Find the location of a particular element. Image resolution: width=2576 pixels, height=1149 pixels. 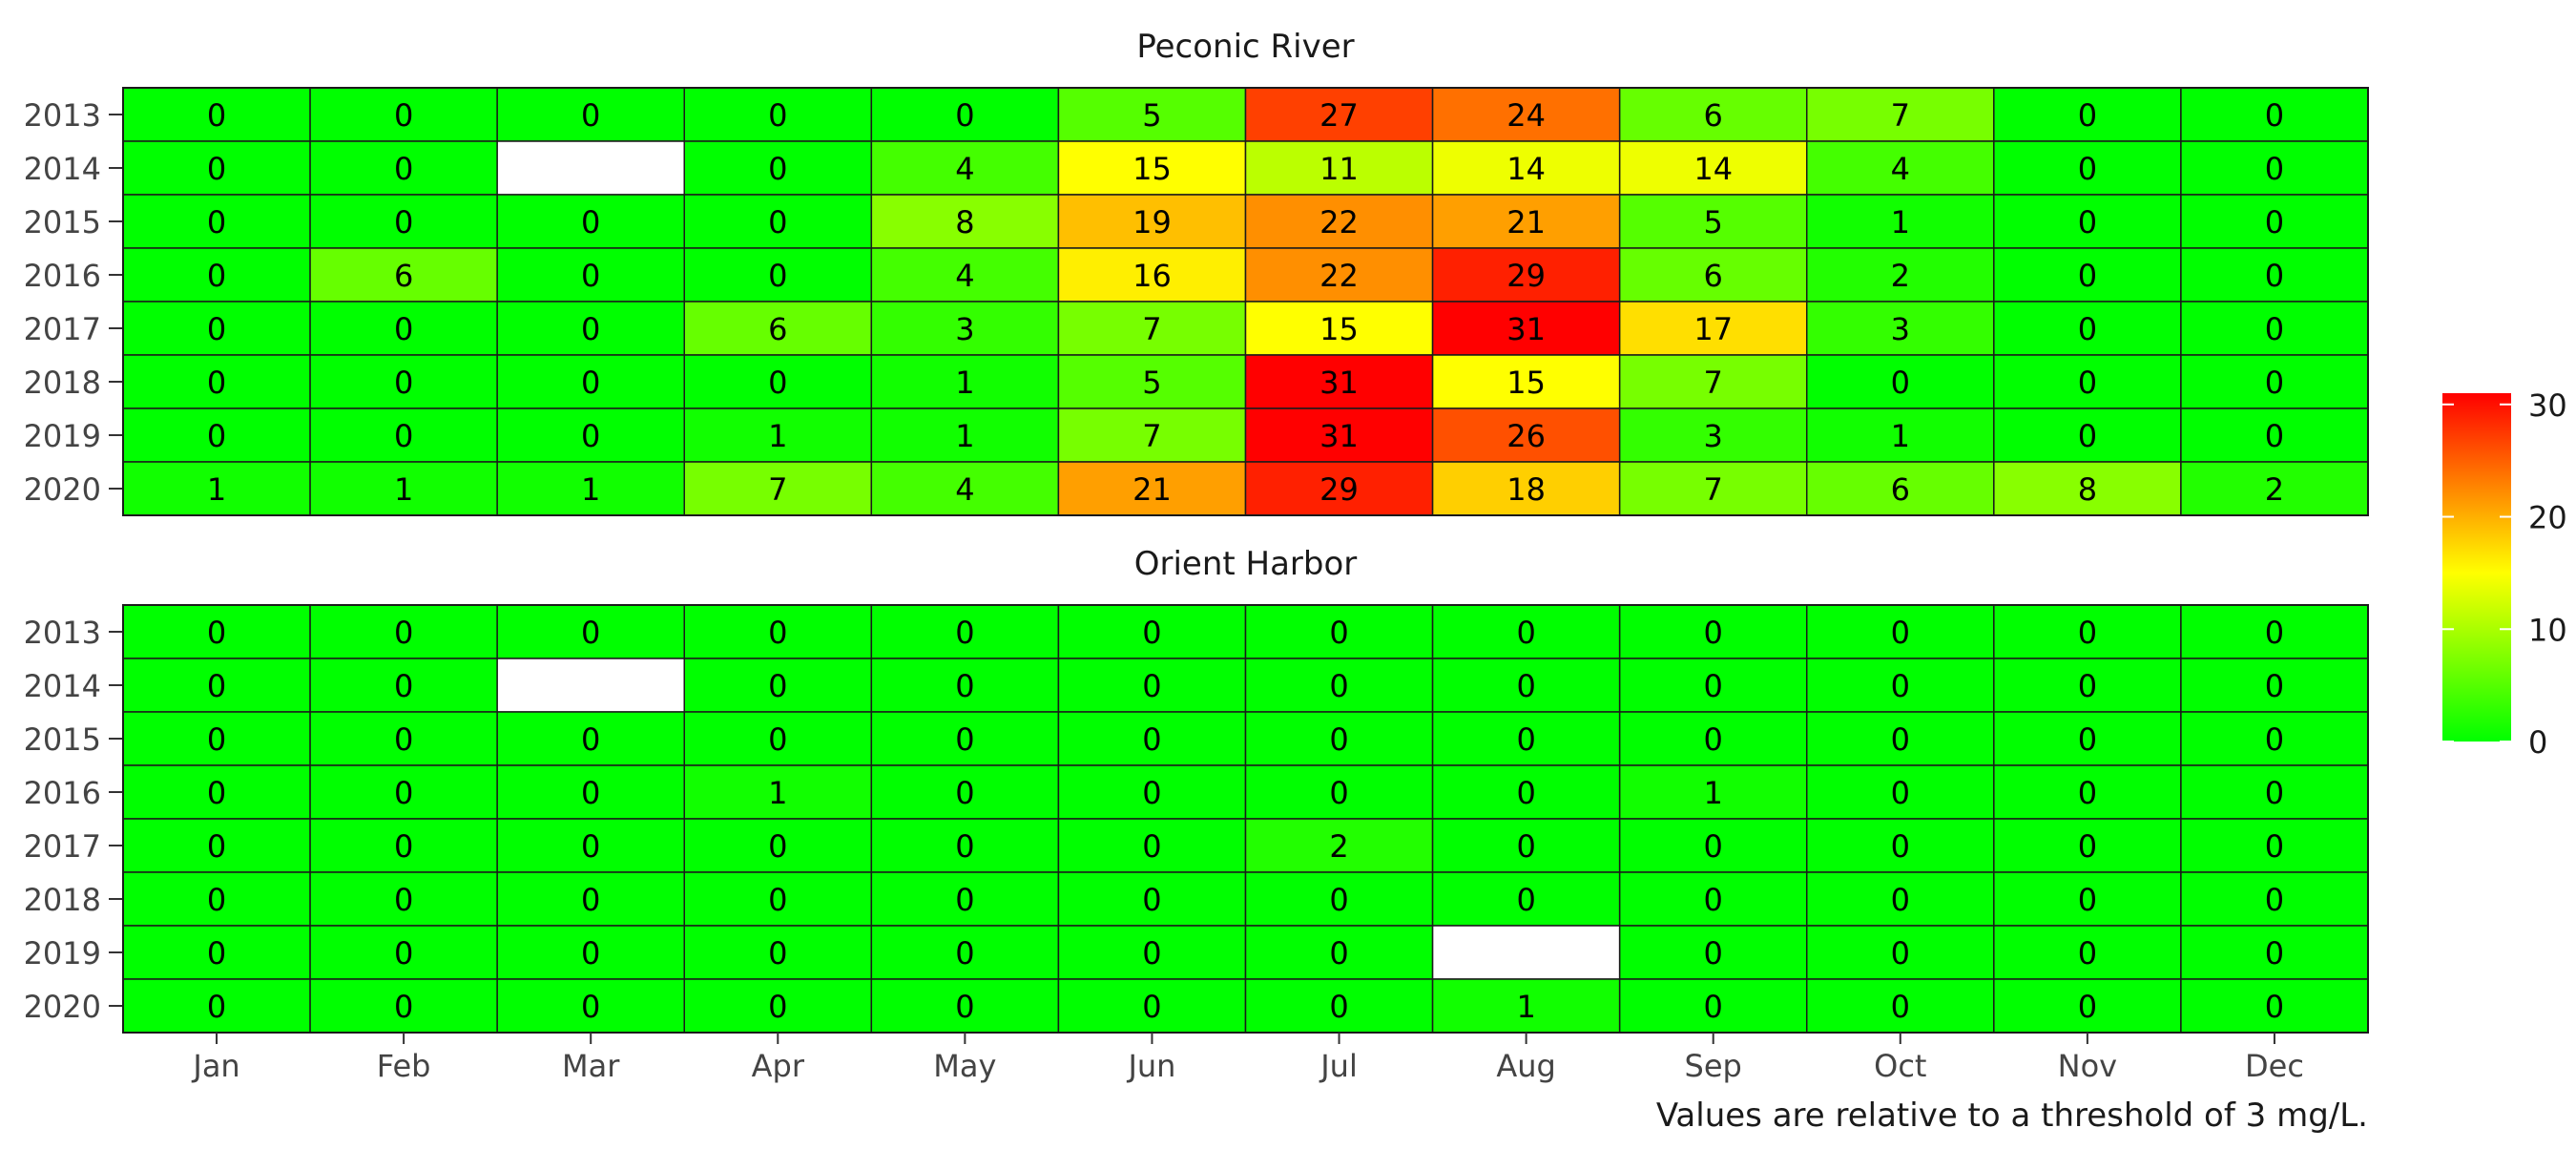

month-tick-label: Jan is located at coordinates (215, 1066).